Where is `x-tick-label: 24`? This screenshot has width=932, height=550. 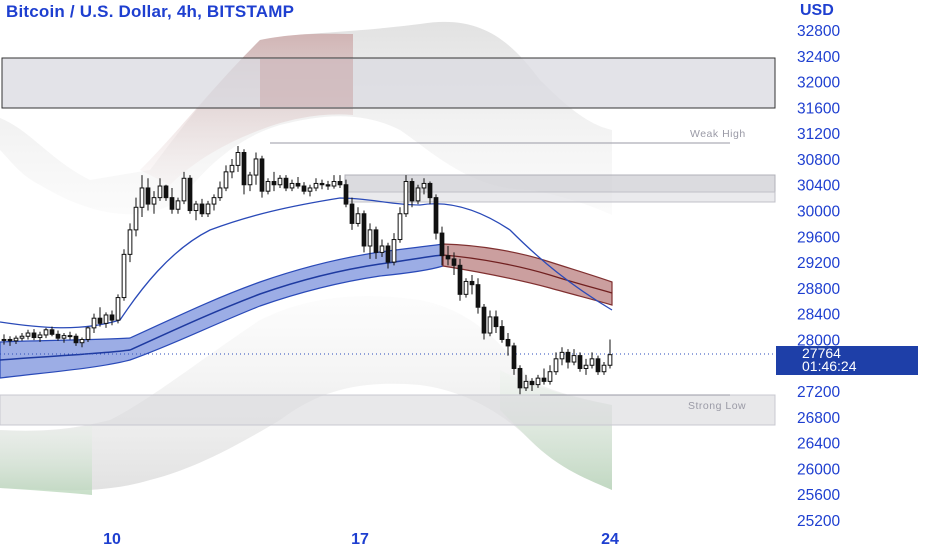 x-tick-label: 24 is located at coordinates (610, 539).